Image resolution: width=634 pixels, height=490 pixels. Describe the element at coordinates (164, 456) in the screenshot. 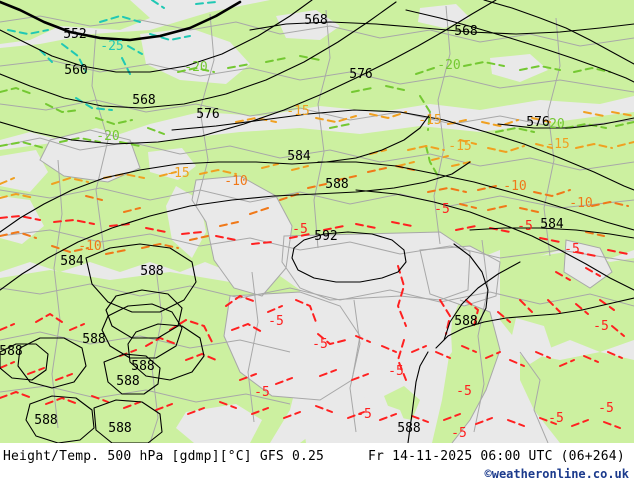

I see `caption-left: Height/Temp. 500 hPa [gdmp][°C] GFS 0.25` at that location.